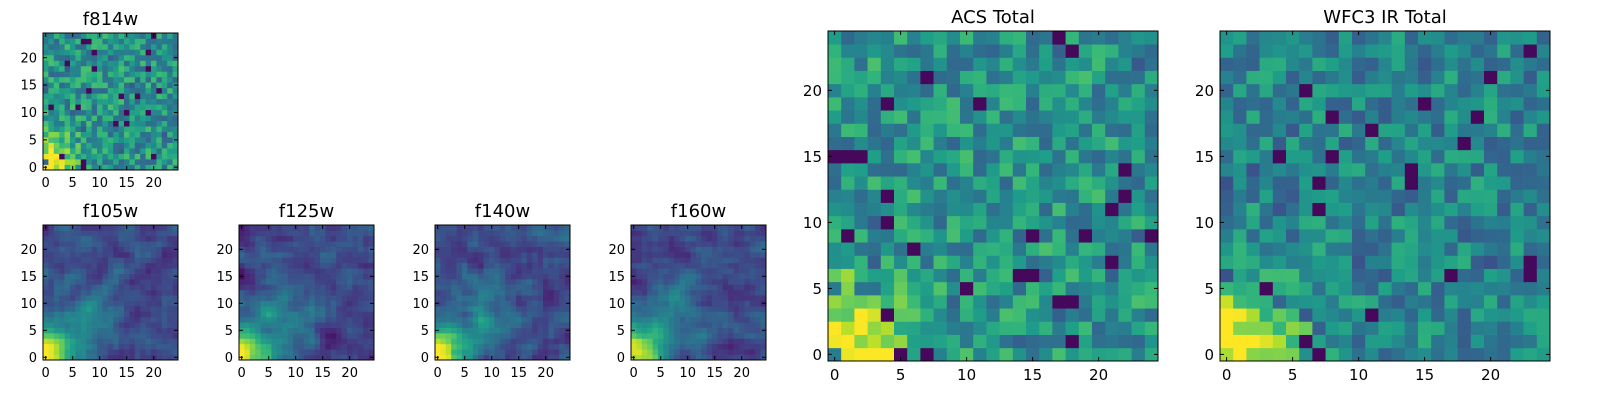 The height and width of the screenshot is (400, 1600). Describe the element at coordinates (99, 373) in the screenshot. I see `x-tick-label: 10` at that location.